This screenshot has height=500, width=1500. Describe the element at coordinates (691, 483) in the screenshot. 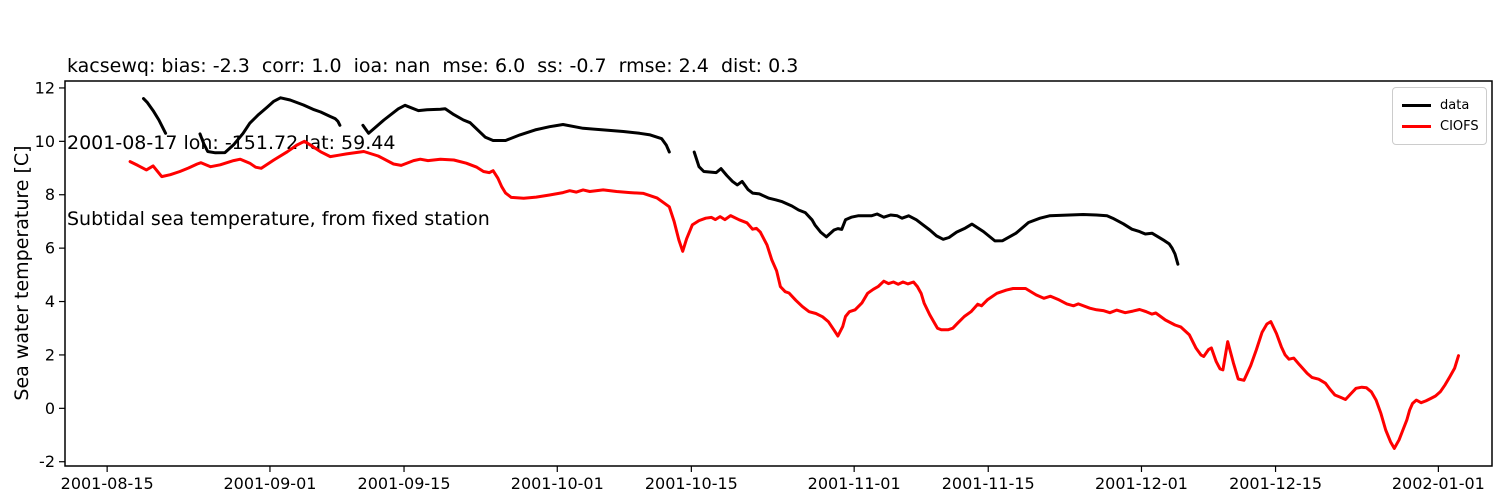

I see `x-tick-label: 2001-10-15` at that location.